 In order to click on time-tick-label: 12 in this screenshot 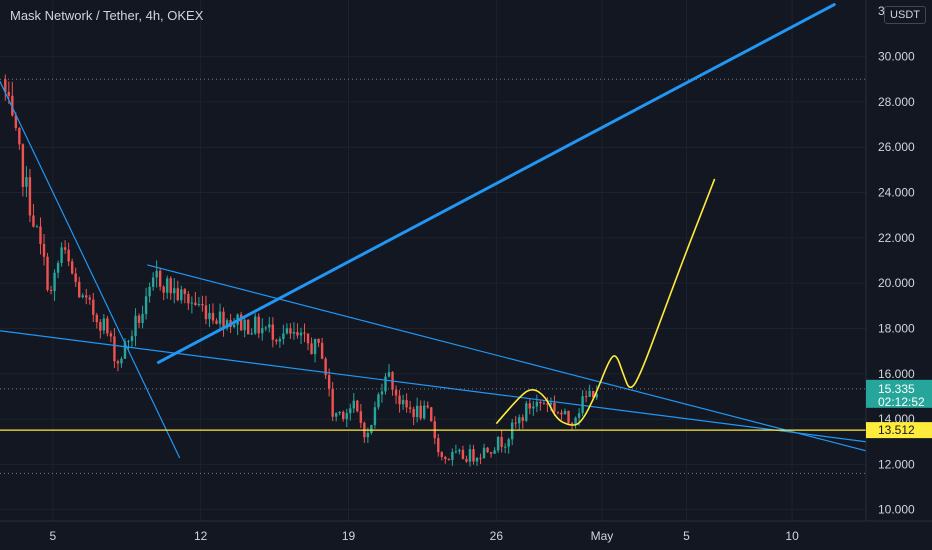, I will do `click(201, 536)`.